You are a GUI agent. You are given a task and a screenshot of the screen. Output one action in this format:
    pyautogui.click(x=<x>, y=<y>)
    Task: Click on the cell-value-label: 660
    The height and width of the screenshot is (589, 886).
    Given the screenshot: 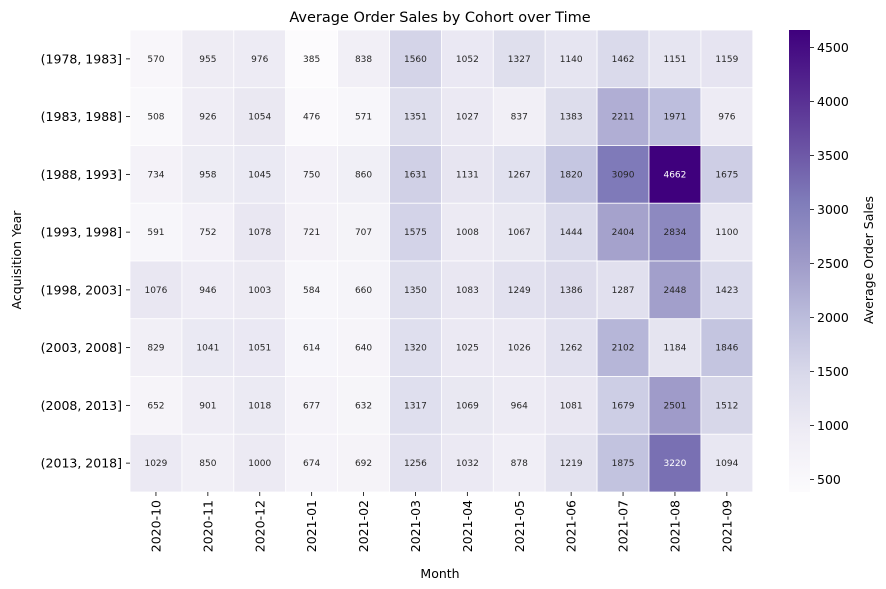 What is the action you would take?
    pyautogui.click(x=363, y=291)
    